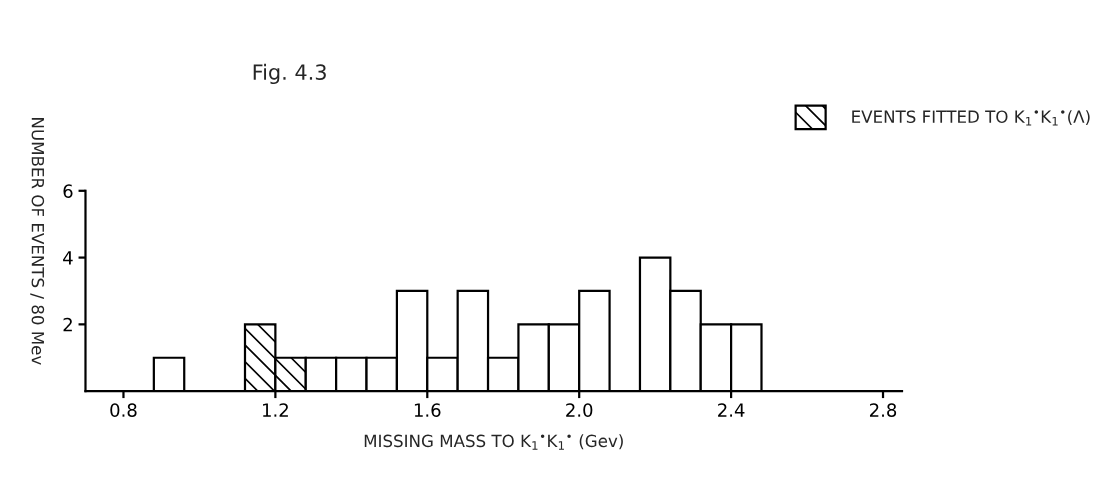 The height and width of the screenshot is (477, 1096). I want to click on y-axis-title: NUMBER OF EVENTS / 80 Mev, so click(37, 241).